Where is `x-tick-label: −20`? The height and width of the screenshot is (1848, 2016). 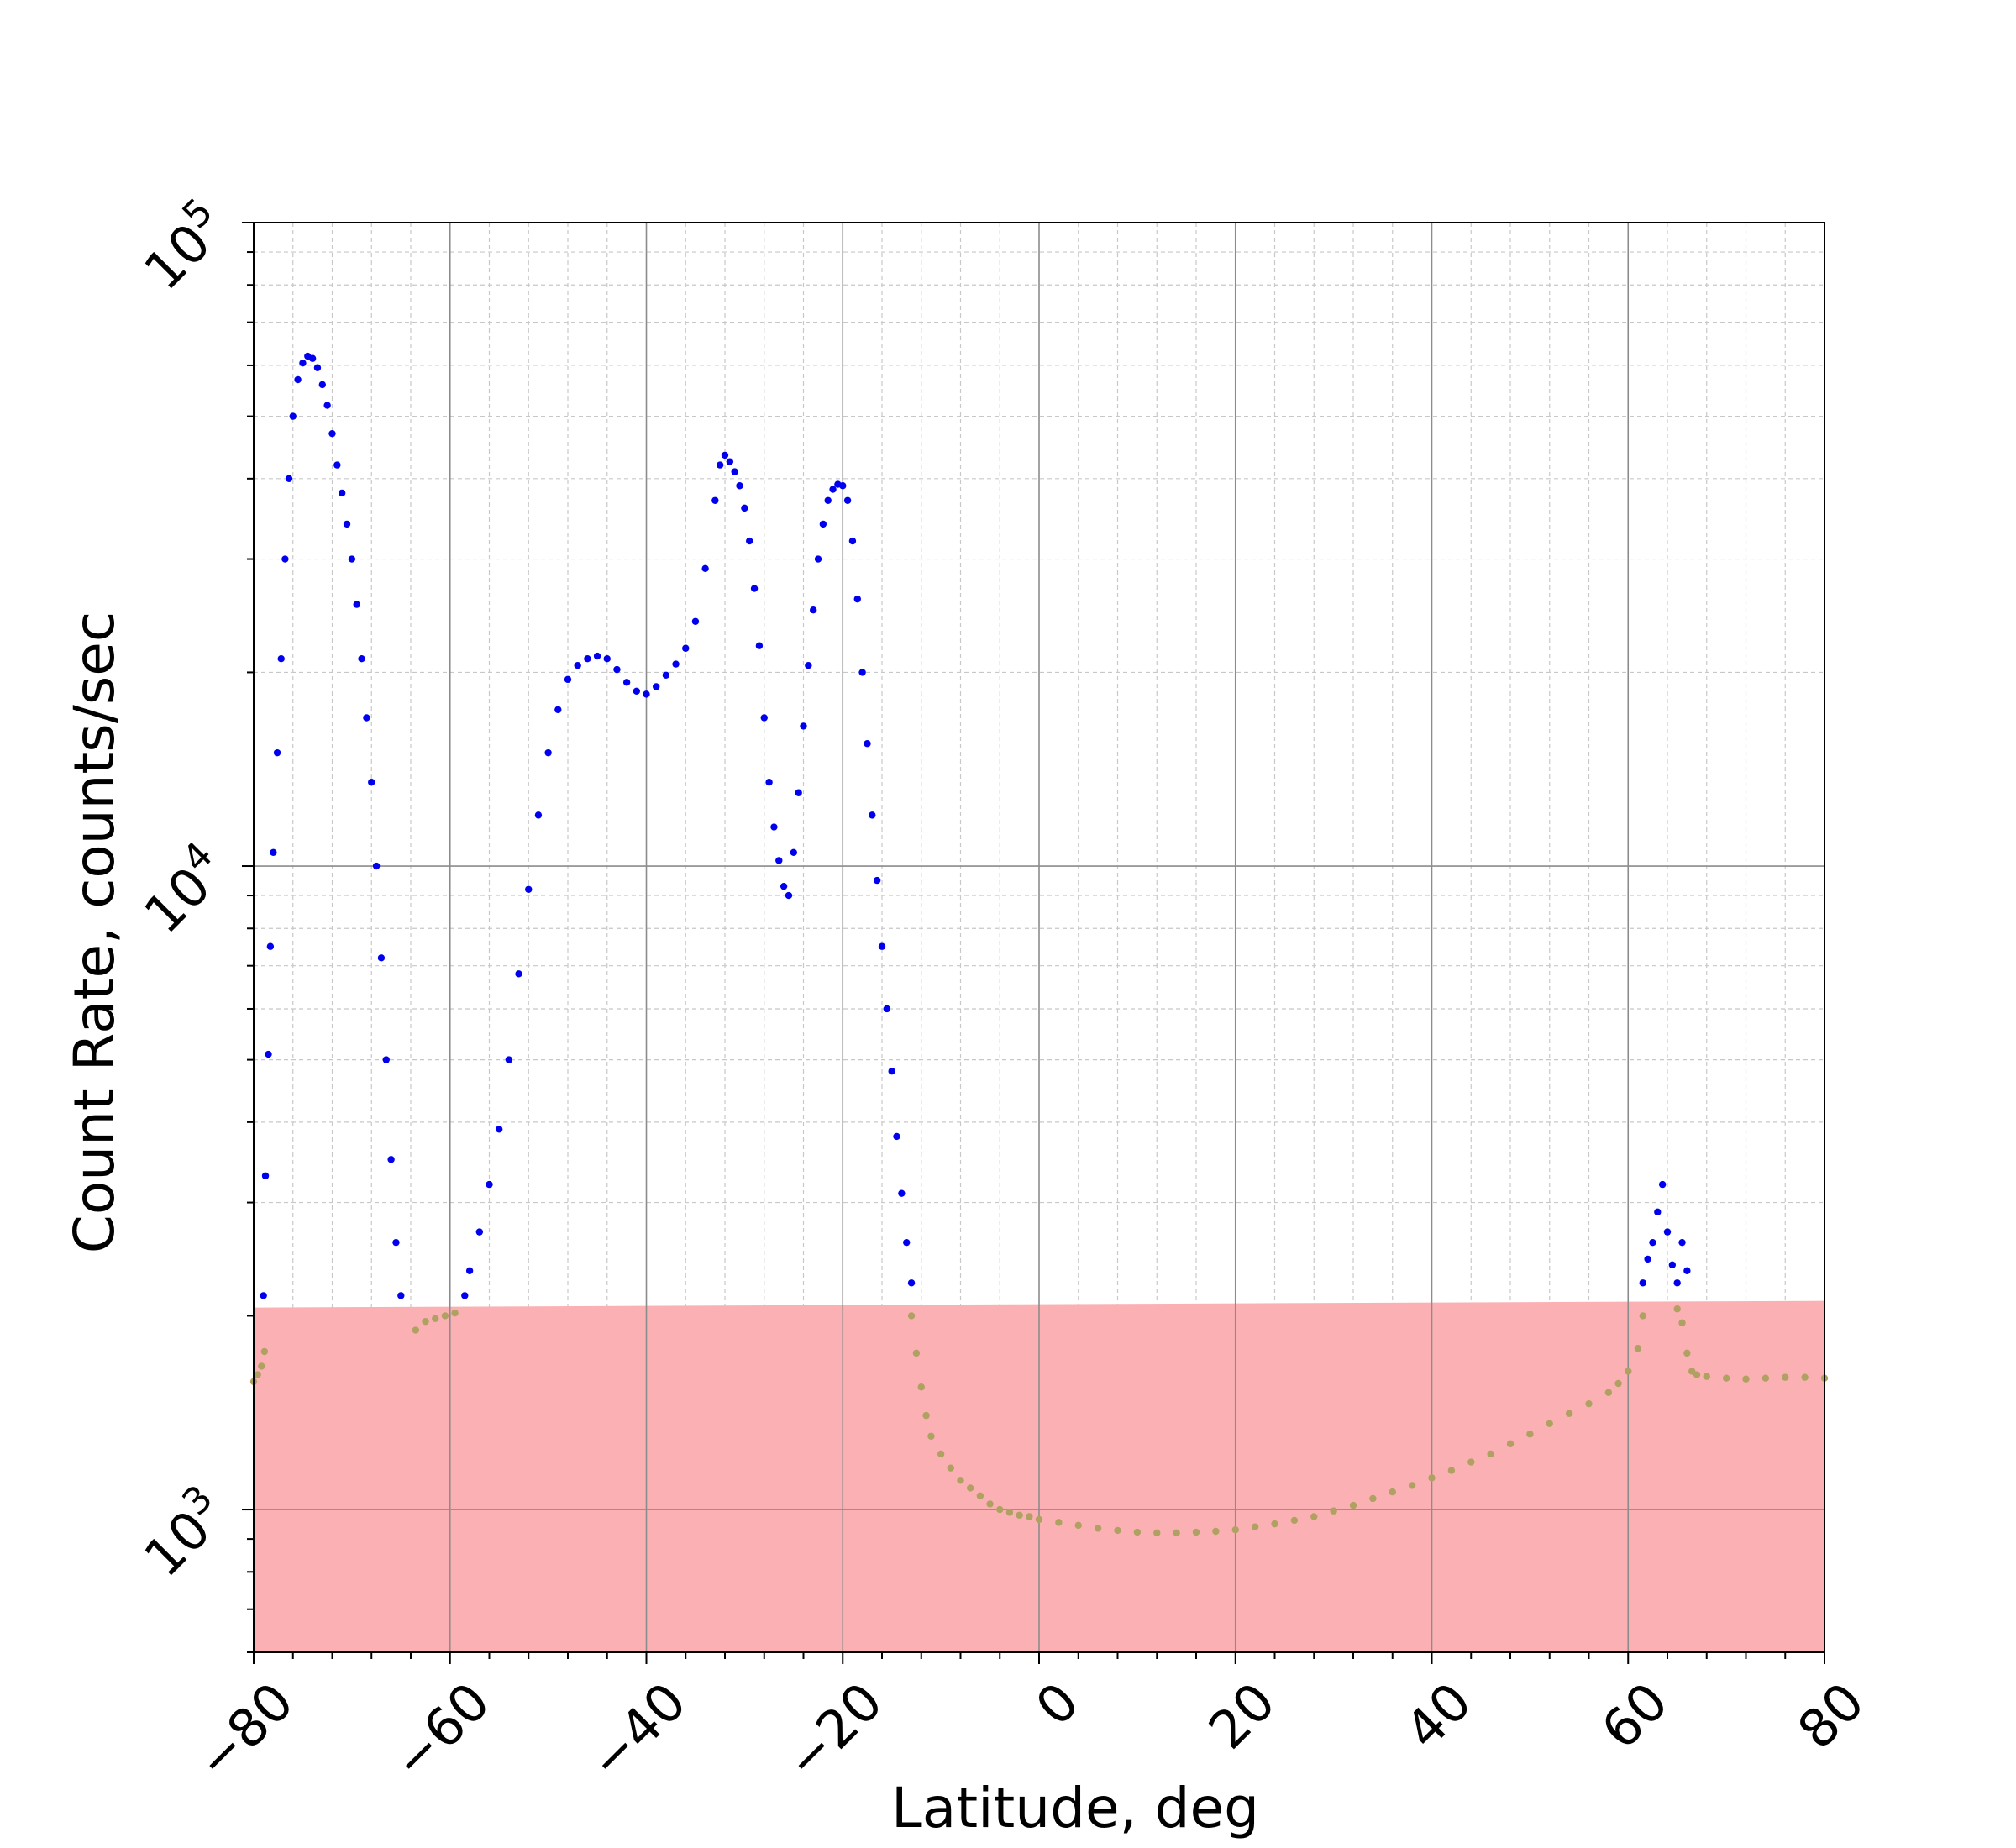
x-tick-label: −20 is located at coordinates (834, 1731).